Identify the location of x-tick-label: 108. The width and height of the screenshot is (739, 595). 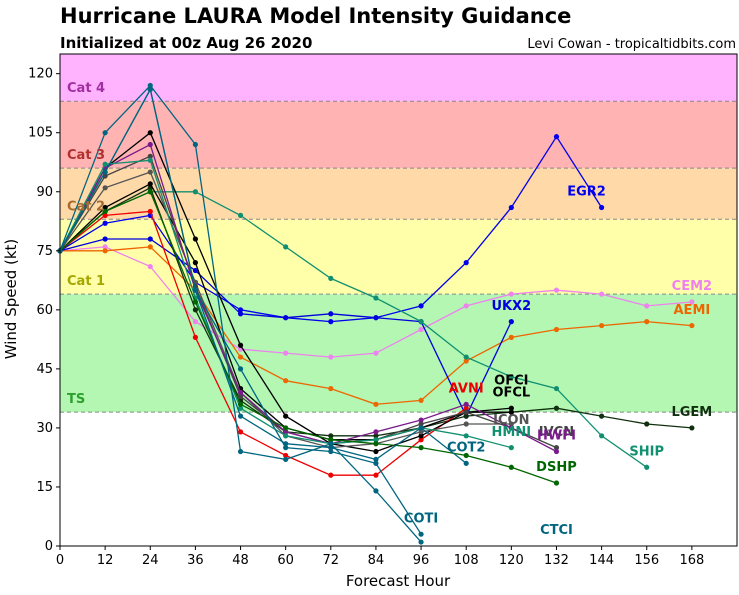
(466, 560).